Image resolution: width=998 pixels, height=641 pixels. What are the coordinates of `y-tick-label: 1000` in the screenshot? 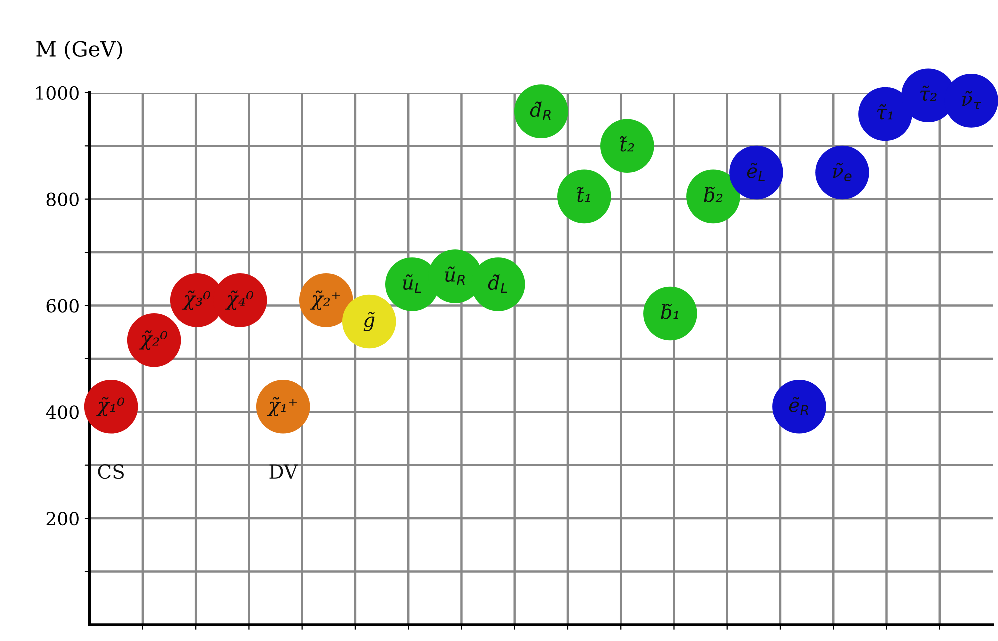 It's located at (57, 93).